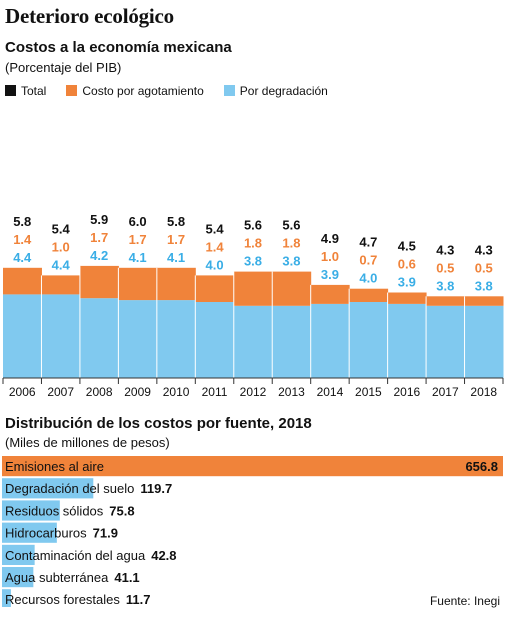  I want to click on label-total-2015: 4.7, so click(368, 242).